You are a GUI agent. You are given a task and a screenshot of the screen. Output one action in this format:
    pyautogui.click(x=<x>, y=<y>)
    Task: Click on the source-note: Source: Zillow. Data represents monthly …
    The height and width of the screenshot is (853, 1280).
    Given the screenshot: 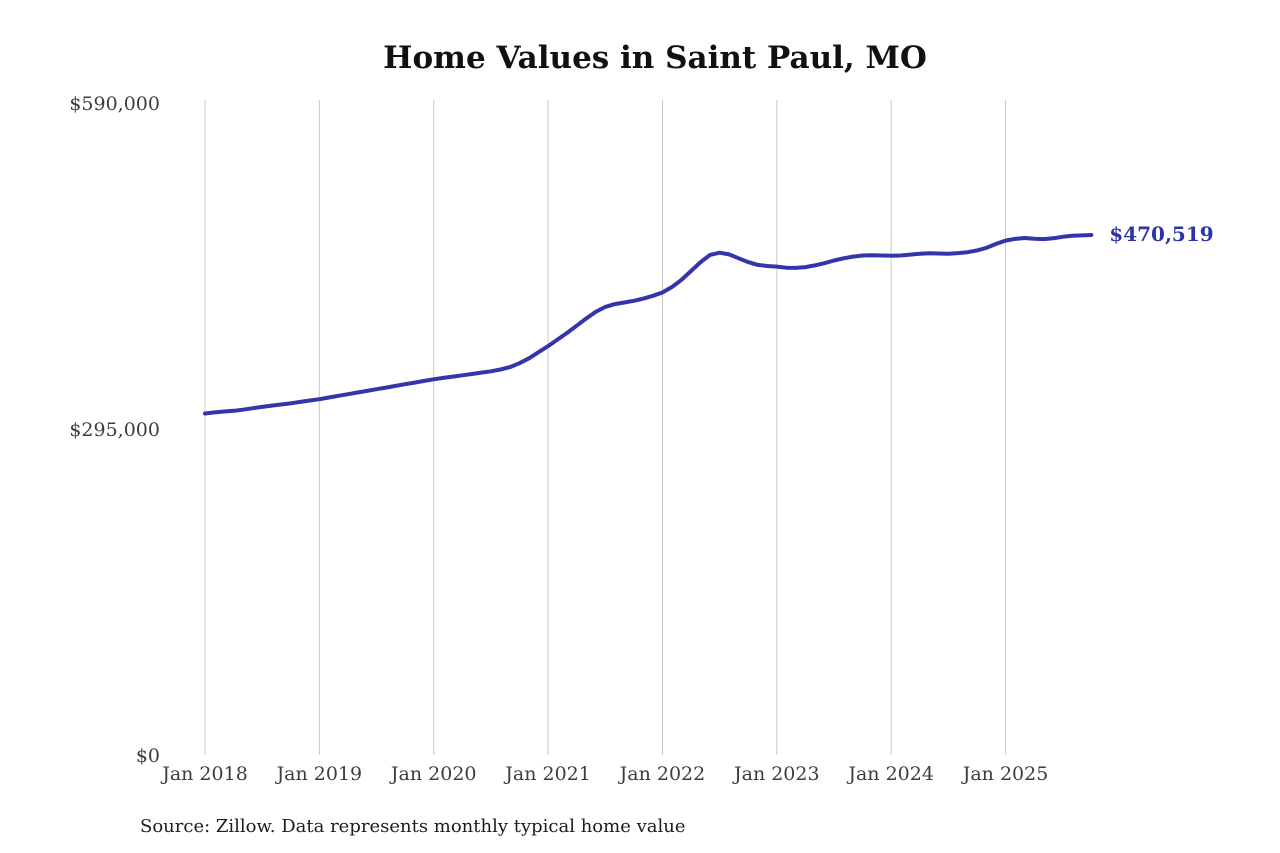 What is the action you would take?
    pyautogui.click(x=413, y=826)
    